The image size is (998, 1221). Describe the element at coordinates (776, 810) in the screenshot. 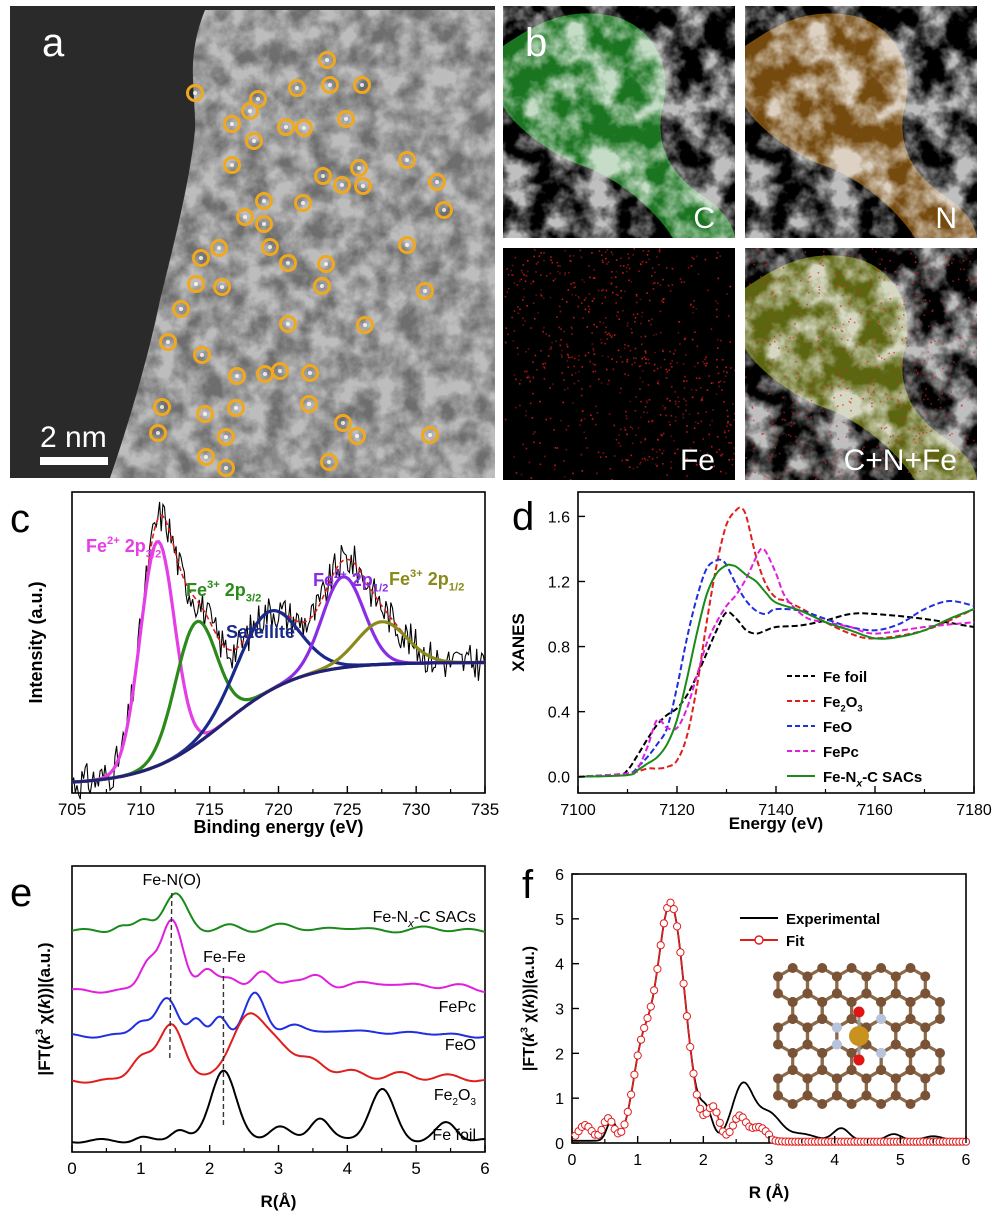

I see `x-tick-label: 7140` at that location.